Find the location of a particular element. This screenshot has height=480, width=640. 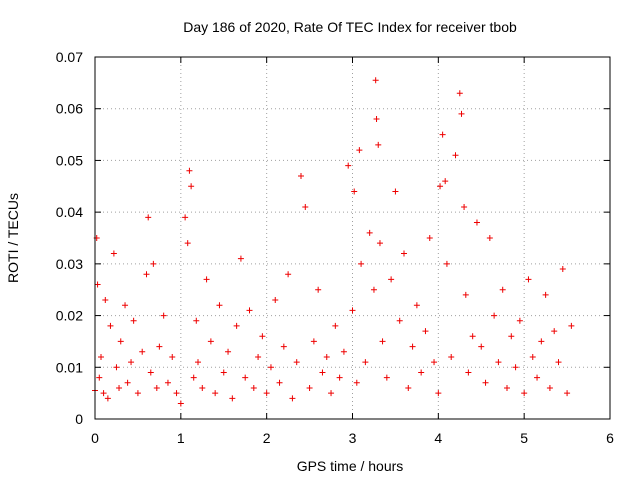

x-tick-label: 6 is located at coordinates (610, 438).